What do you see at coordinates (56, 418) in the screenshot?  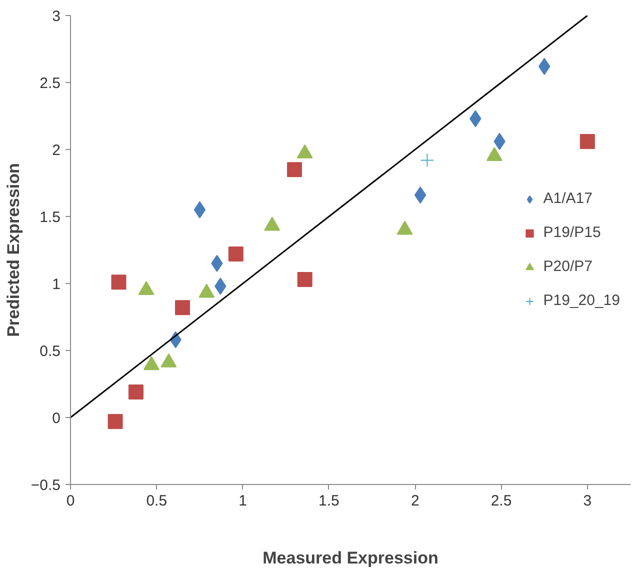 I see `y-tick-label: 0` at bounding box center [56, 418].